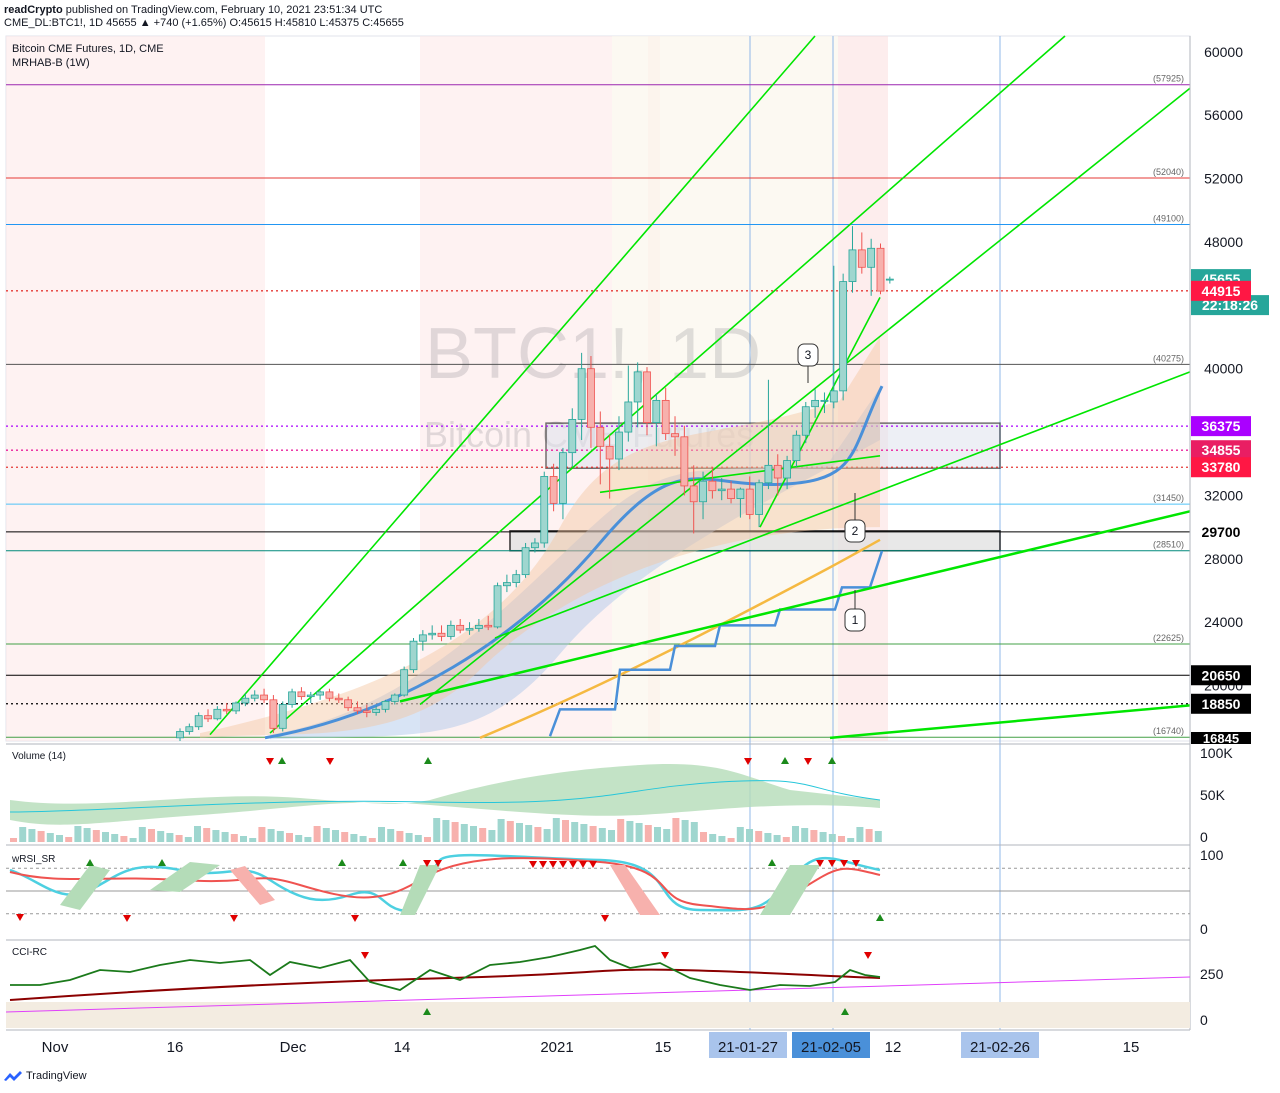 The height and width of the screenshot is (1093, 1280). What do you see at coordinates (365, 955) in the screenshot?
I see `cci-down-arrow-icon` at bounding box center [365, 955].